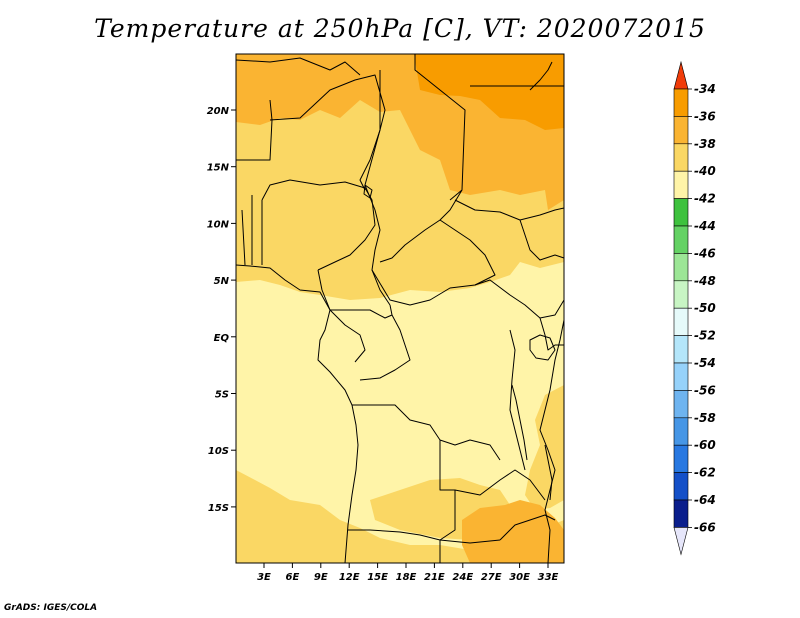 The image size is (800, 618). Describe the element at coordinates (297, 414) in the screenshot. I see `coastline-west` at that location.